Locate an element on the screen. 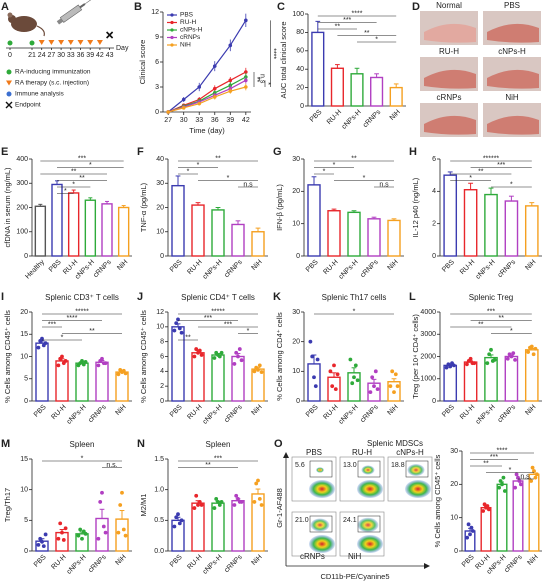 The image size is (546, 585). y-tick-label: 4 is located at coordinates (162, 371).